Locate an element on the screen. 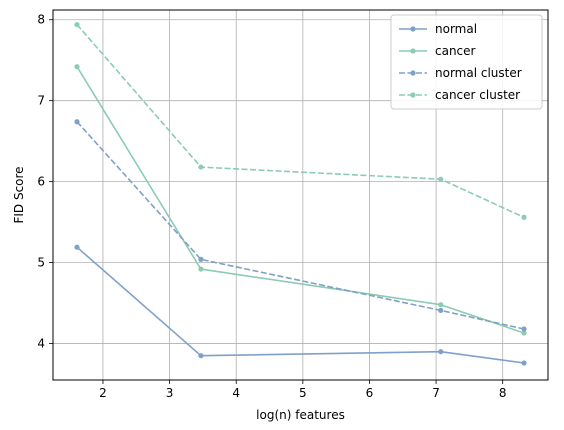 Image resolution: width=564 pixels, height=430 pixels. legend-marker-normal is located at coordinates (413, 29).